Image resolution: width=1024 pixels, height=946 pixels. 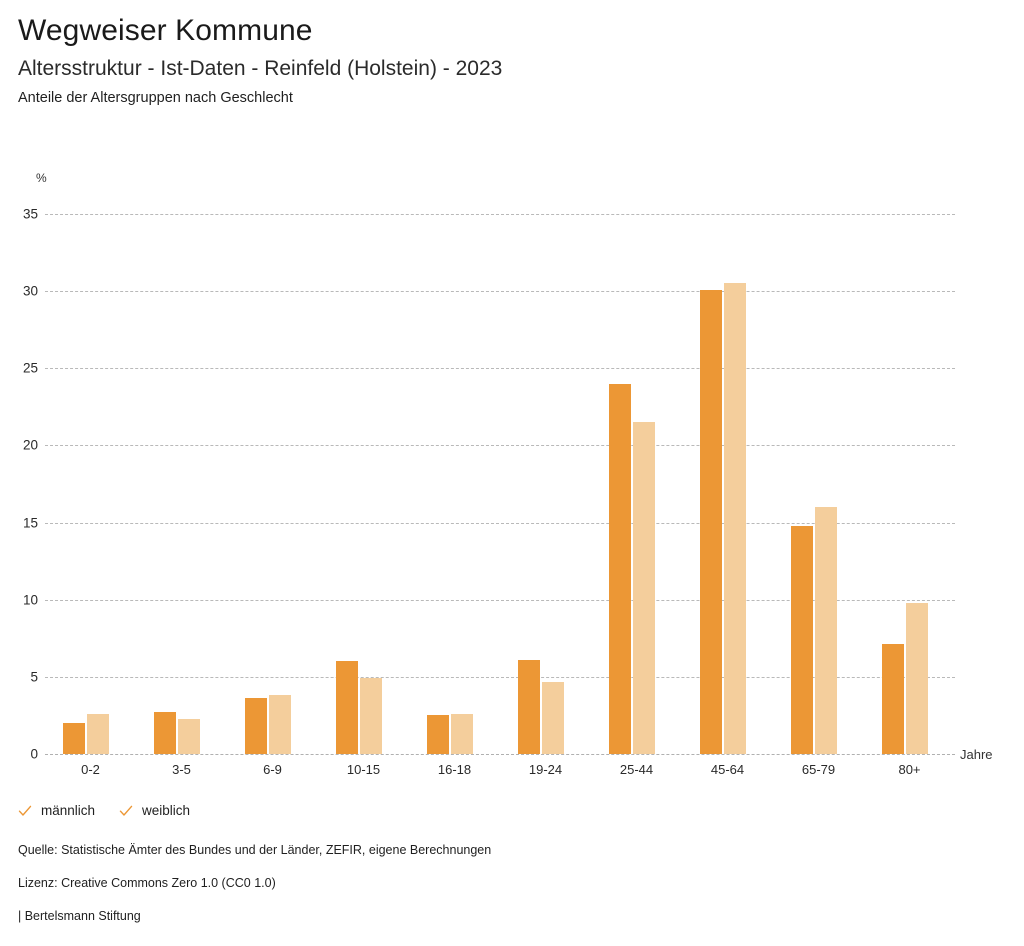 I want to click on y-axis-tick-label: 15, so click(x=30, y=523).